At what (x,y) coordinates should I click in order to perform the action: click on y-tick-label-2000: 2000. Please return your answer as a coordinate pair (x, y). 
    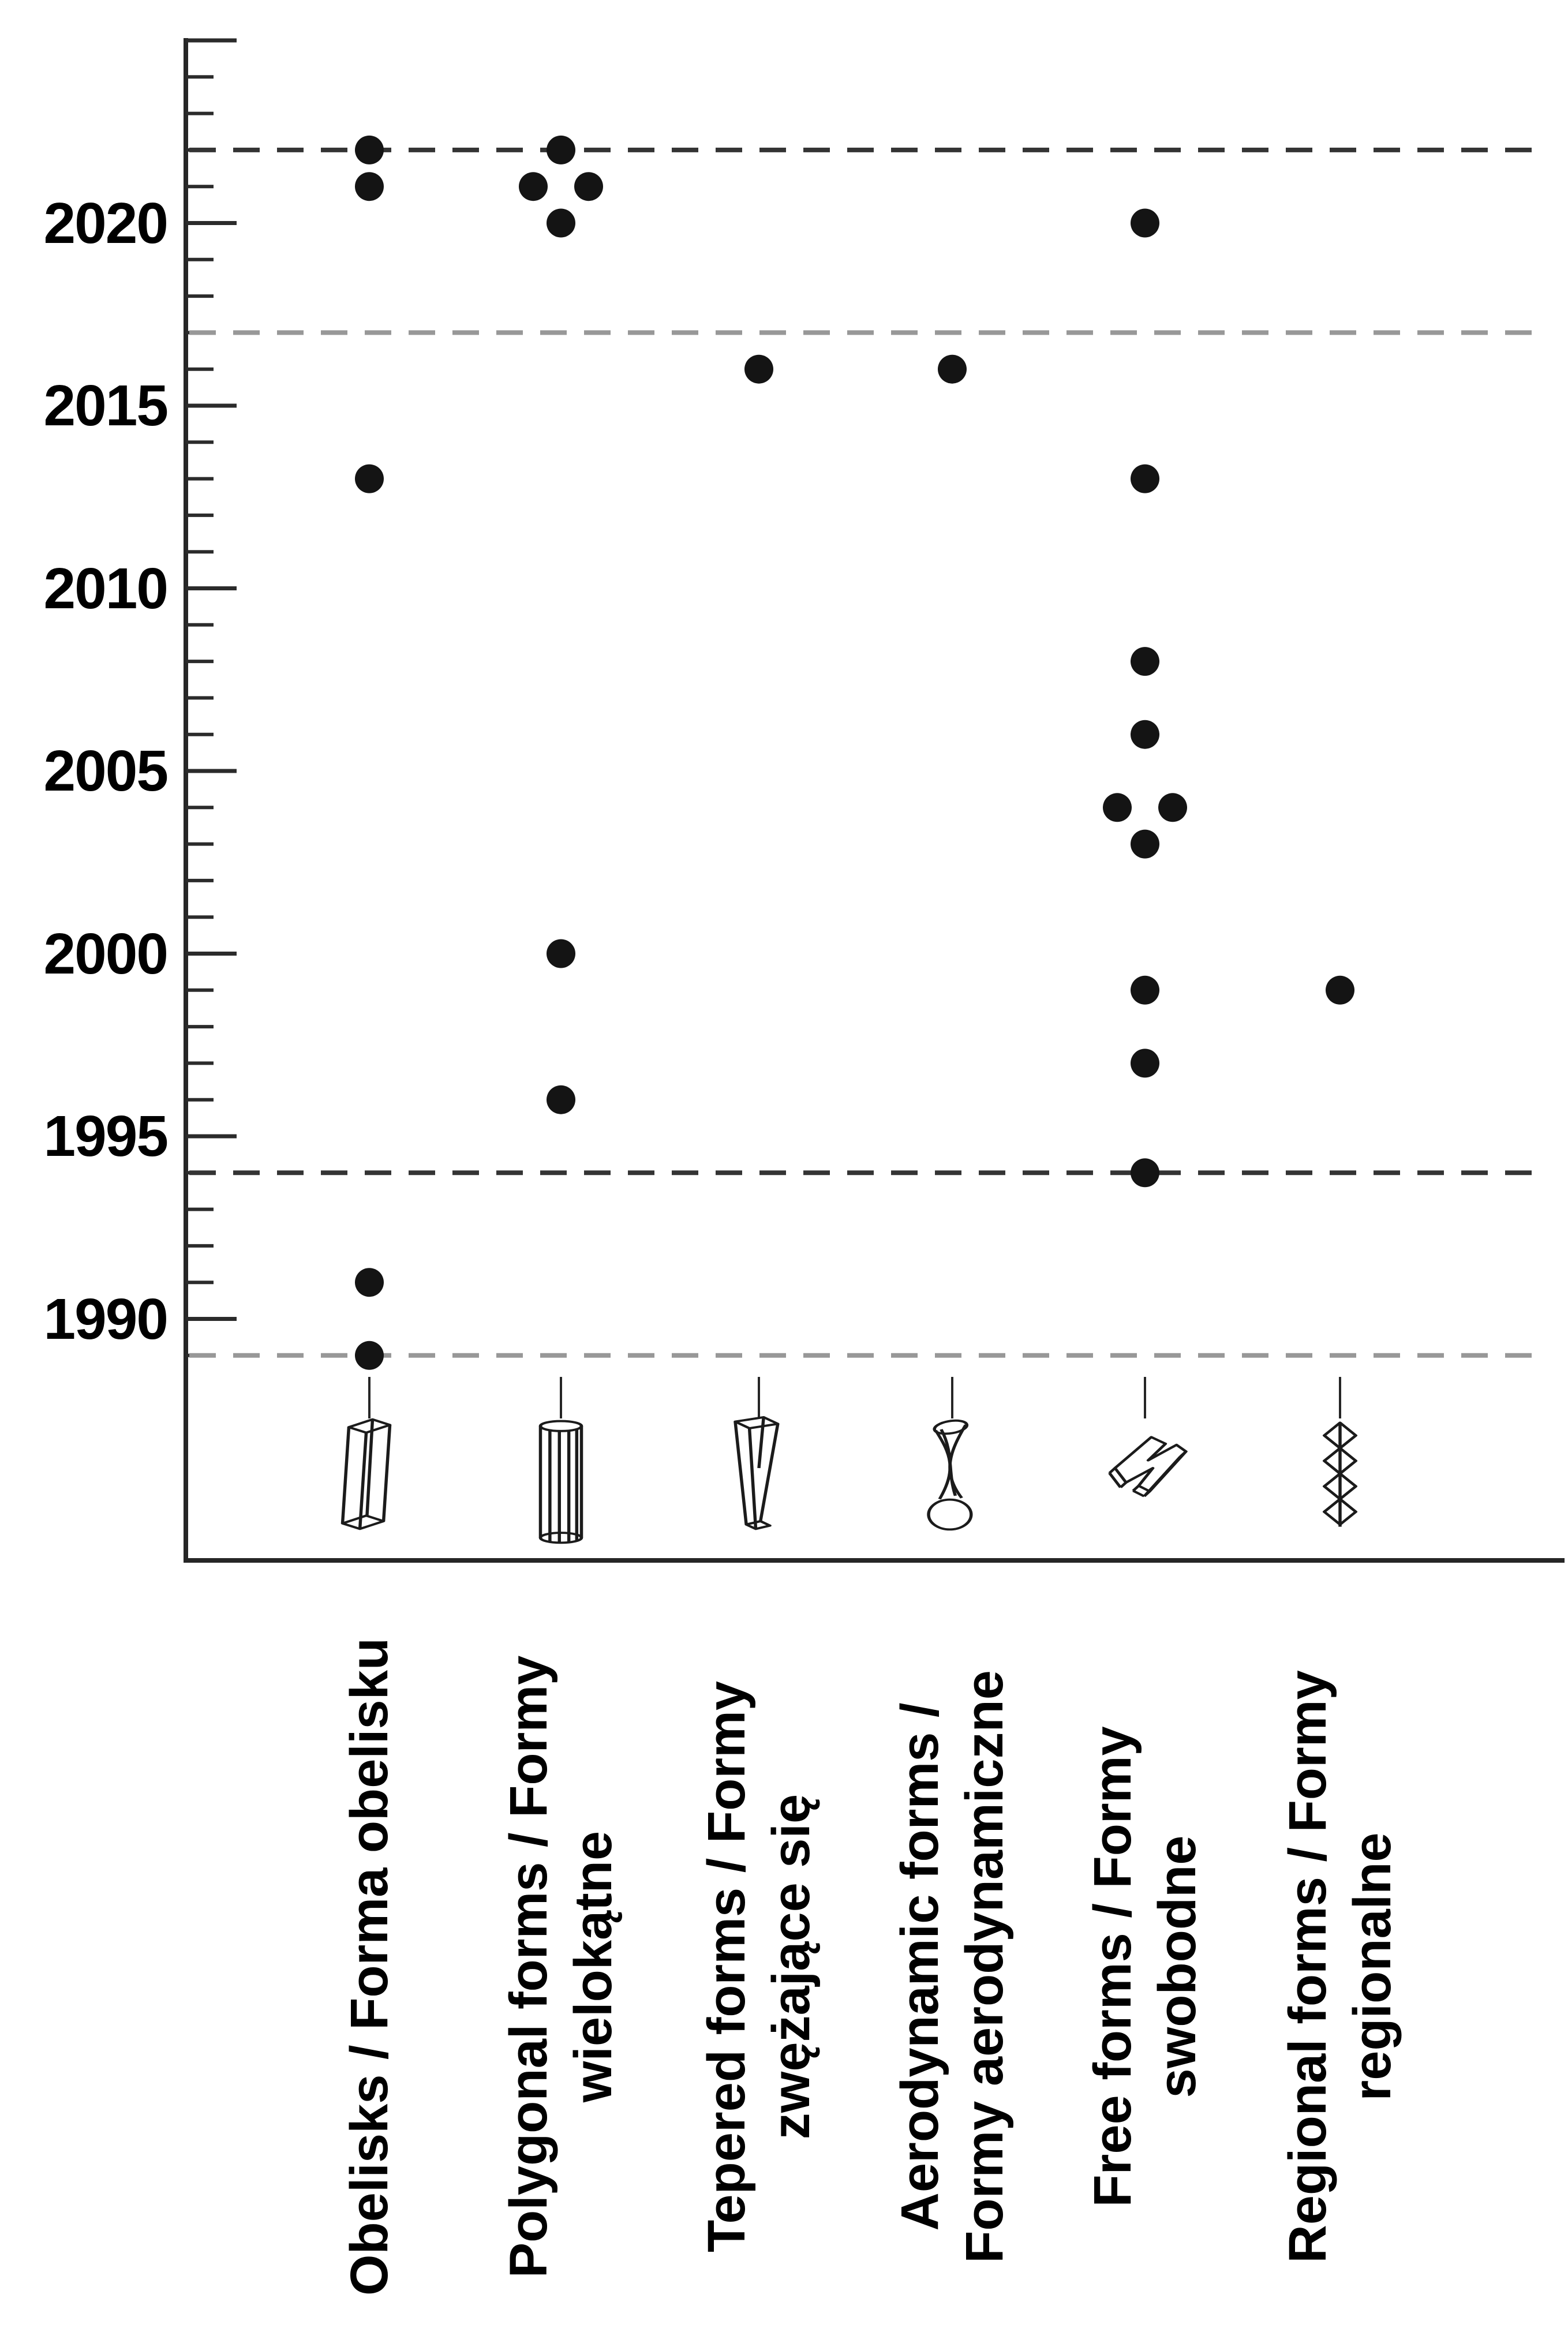
    Looking at the image, I should click on (106, 953).